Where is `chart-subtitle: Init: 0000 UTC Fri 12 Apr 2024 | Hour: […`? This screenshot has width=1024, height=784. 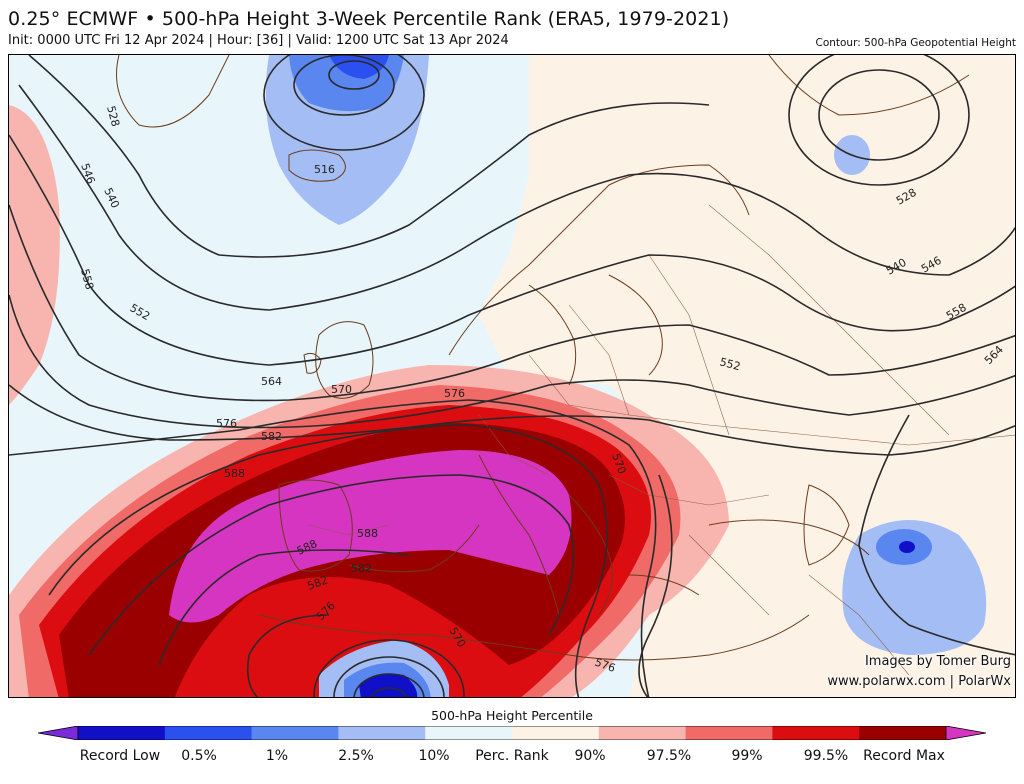 chart-subtitle: Init: 0000 UTC Fri 12 Apr 2024 | Hour: [… is located at coordinates (258, 40).